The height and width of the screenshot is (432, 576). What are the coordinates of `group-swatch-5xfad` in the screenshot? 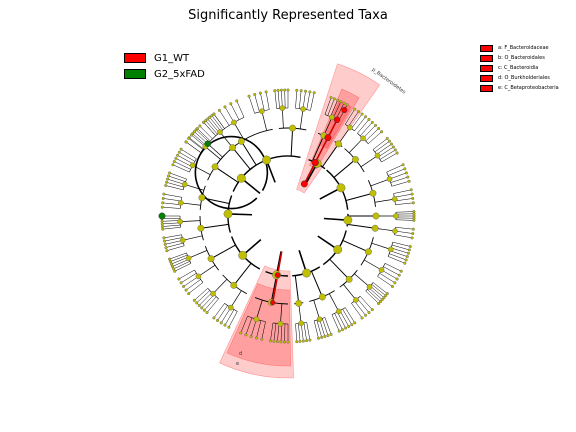 It's located at (135, 74).